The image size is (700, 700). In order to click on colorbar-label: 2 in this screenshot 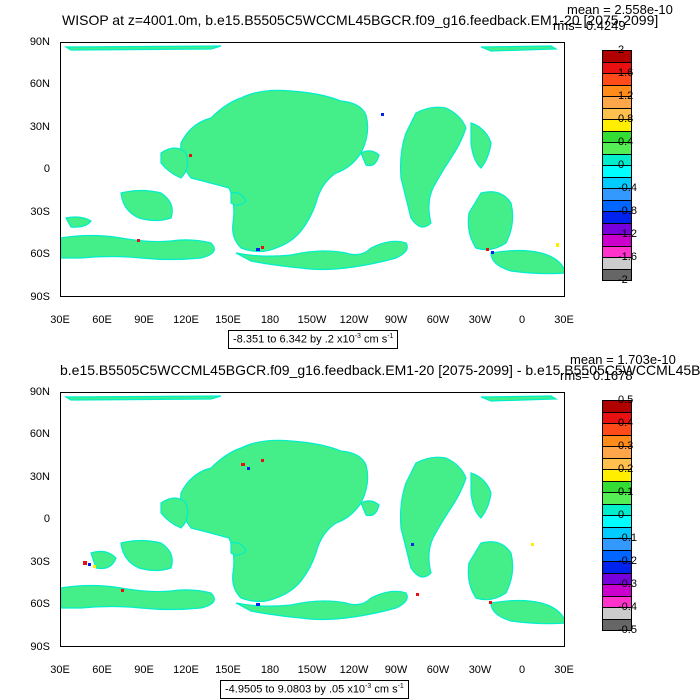, I will do `click(621, 50)`.